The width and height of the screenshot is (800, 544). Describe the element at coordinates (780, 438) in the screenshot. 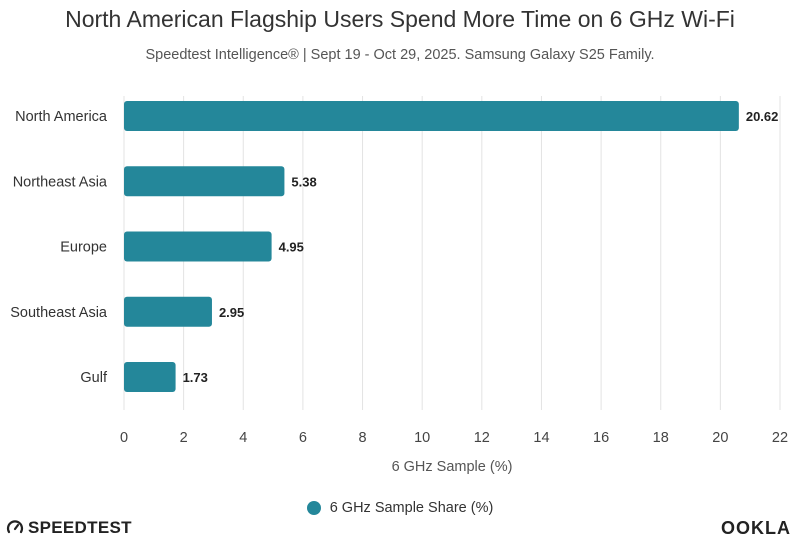

I see `x-tick-label: 22` at that location.